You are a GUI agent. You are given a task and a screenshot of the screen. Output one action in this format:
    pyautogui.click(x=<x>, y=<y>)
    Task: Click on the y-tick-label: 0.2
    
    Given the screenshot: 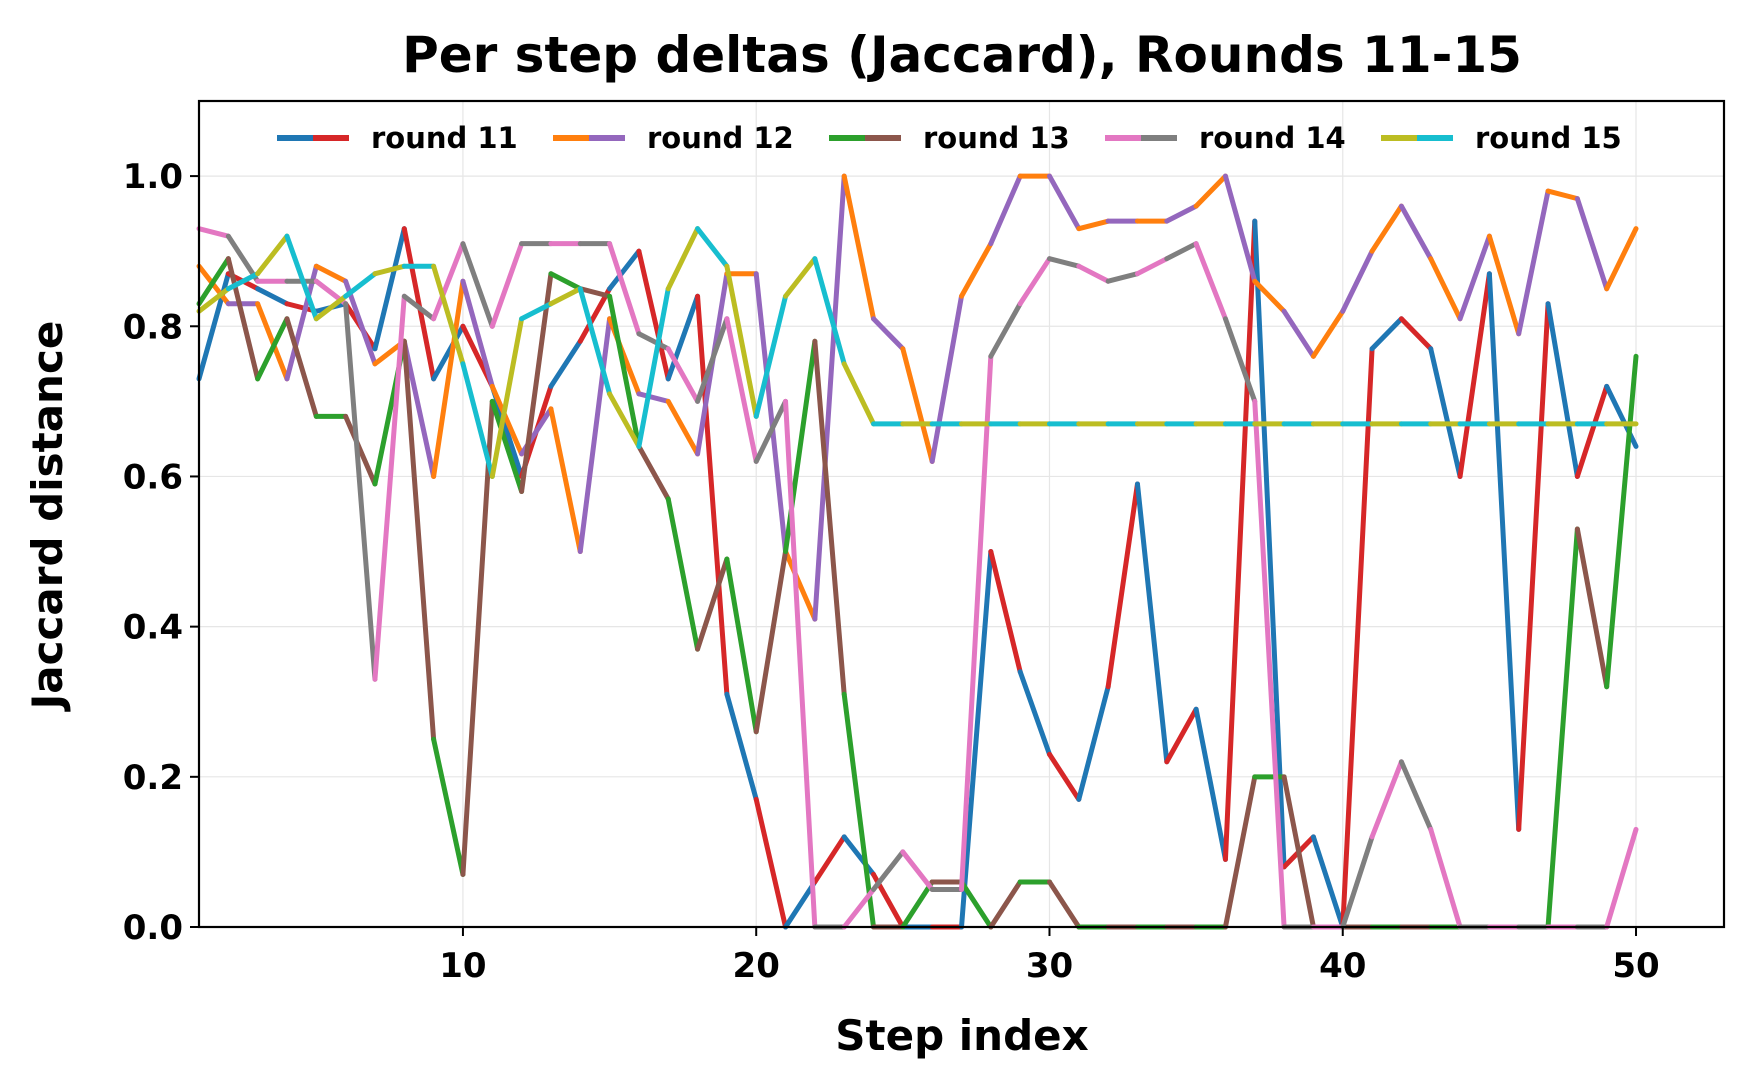 What is the action you would take?
    pyautogui.click(x=153, y=778)
    